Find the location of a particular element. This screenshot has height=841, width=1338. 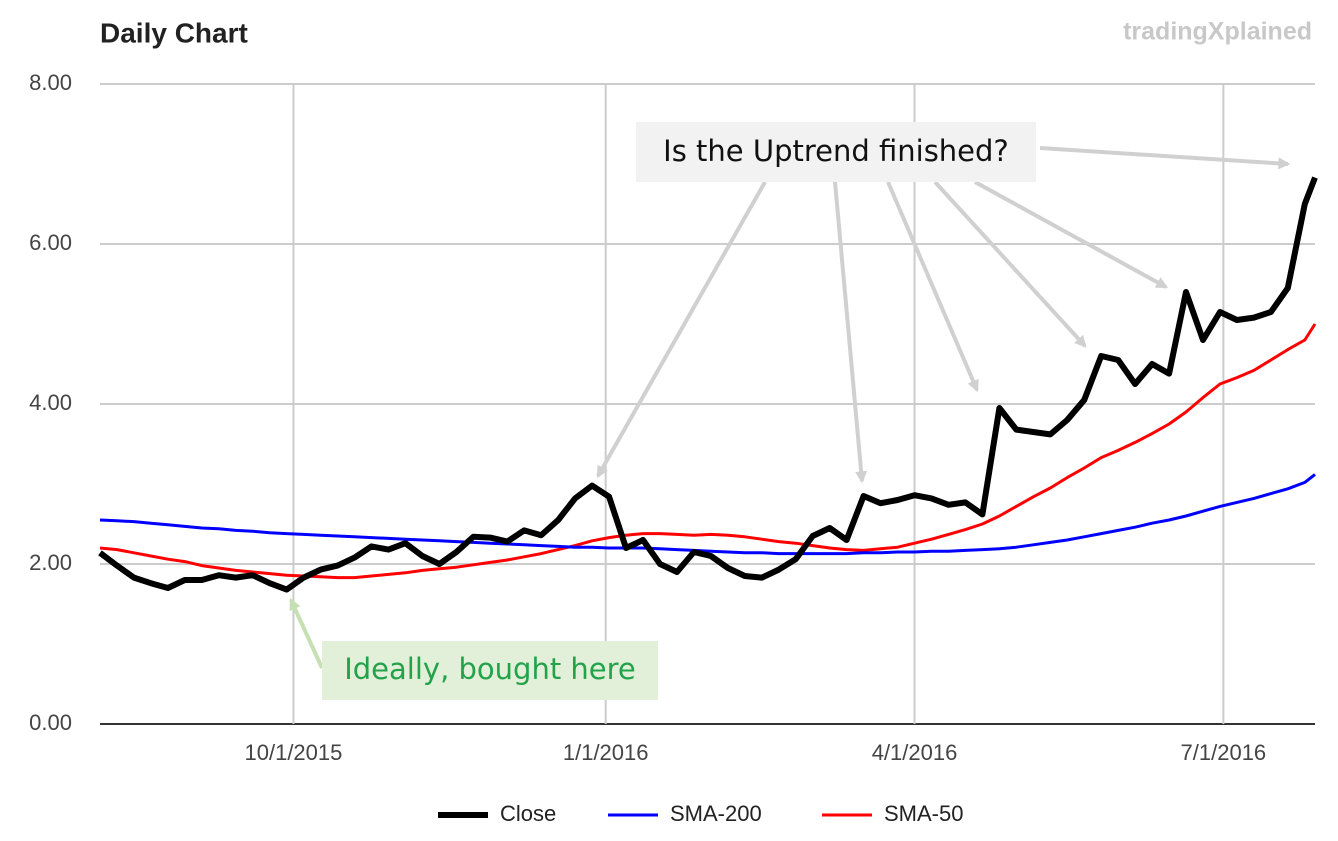

legend: Close SMA-200 SMA-50 is located at coordinates (700, 813).